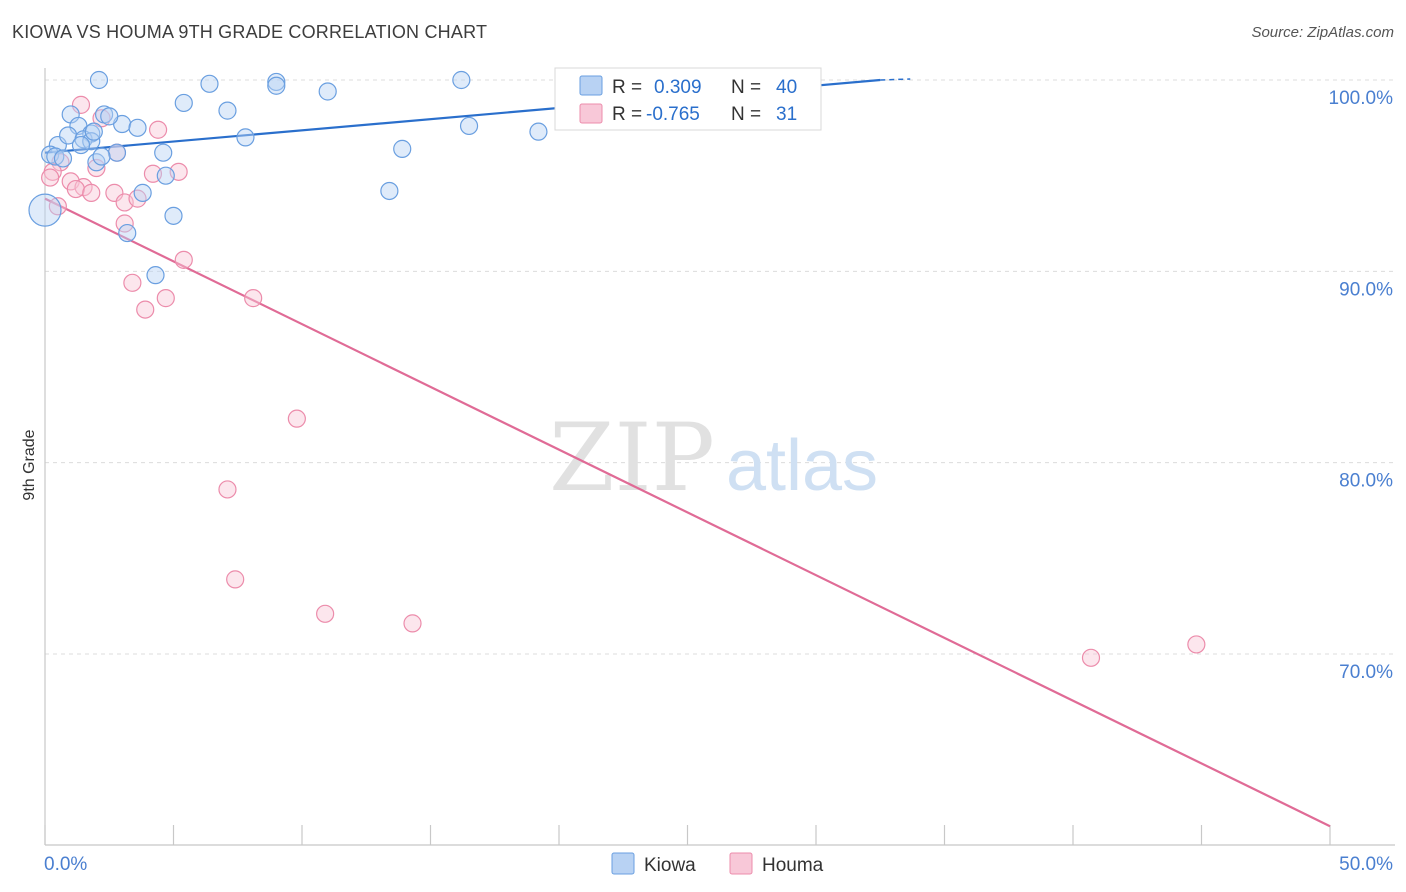  What do you see at coordinates (1366, 481) in the screenshot?
I see `y-tick-label: 80.0%` at bounding box center [1366, 481].